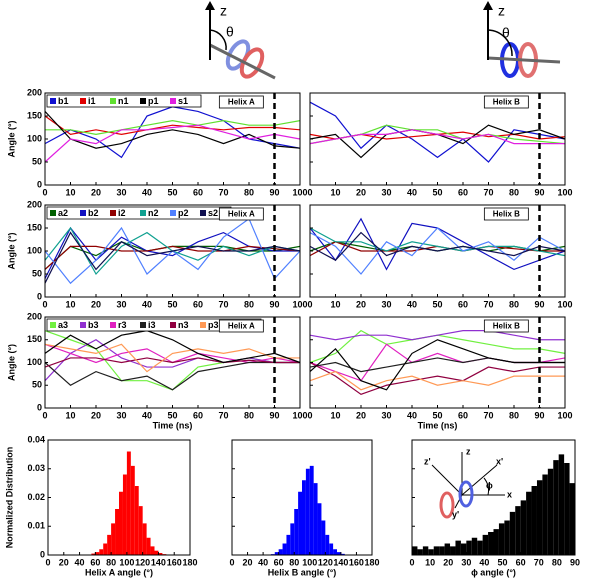  What do you see at coordinates (147, 304) in the screenshot?
I see `x-tick-label: 40` at bounding box center [147, 304].